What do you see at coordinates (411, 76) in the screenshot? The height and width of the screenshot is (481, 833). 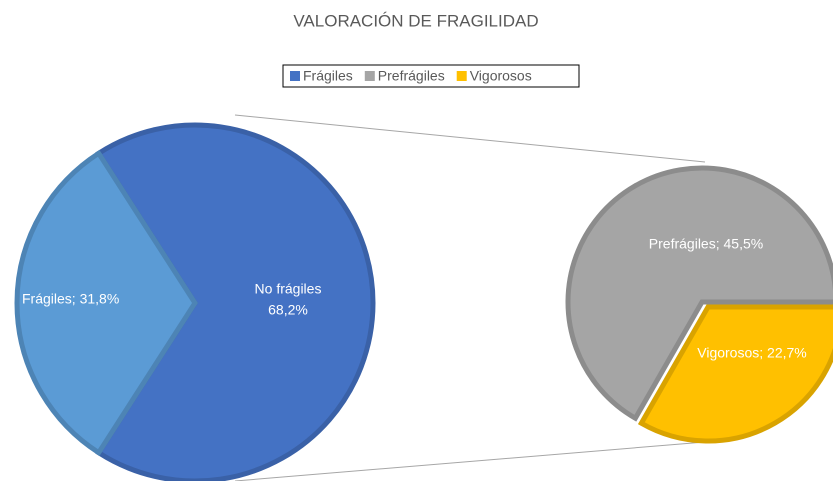 I see `legend-label: Prefrágiles` at bounding box center [411, 76].